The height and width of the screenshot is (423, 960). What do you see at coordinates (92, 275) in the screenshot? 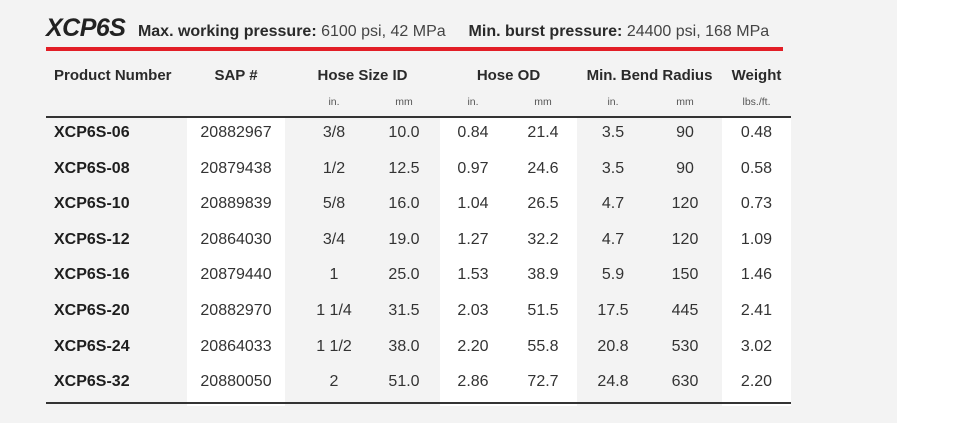
I see `product-number-cell: XCP6S-16` at bounding box center [92, 275].